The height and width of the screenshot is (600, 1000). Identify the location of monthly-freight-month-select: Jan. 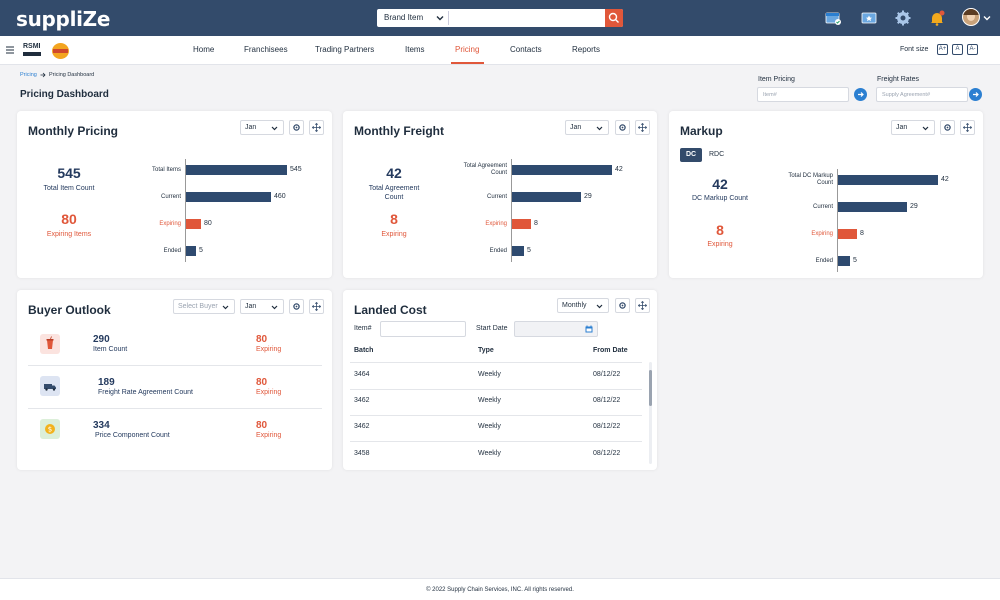
(587, 127).